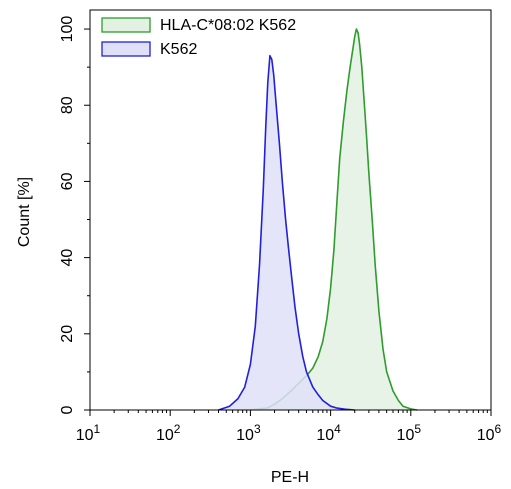 This screenshot has height=489, width=511. What do you see at coordinates (168, 433) in the screenshot?
I see `x-tick-label-1: 10²` at bounding box center [168, 433].